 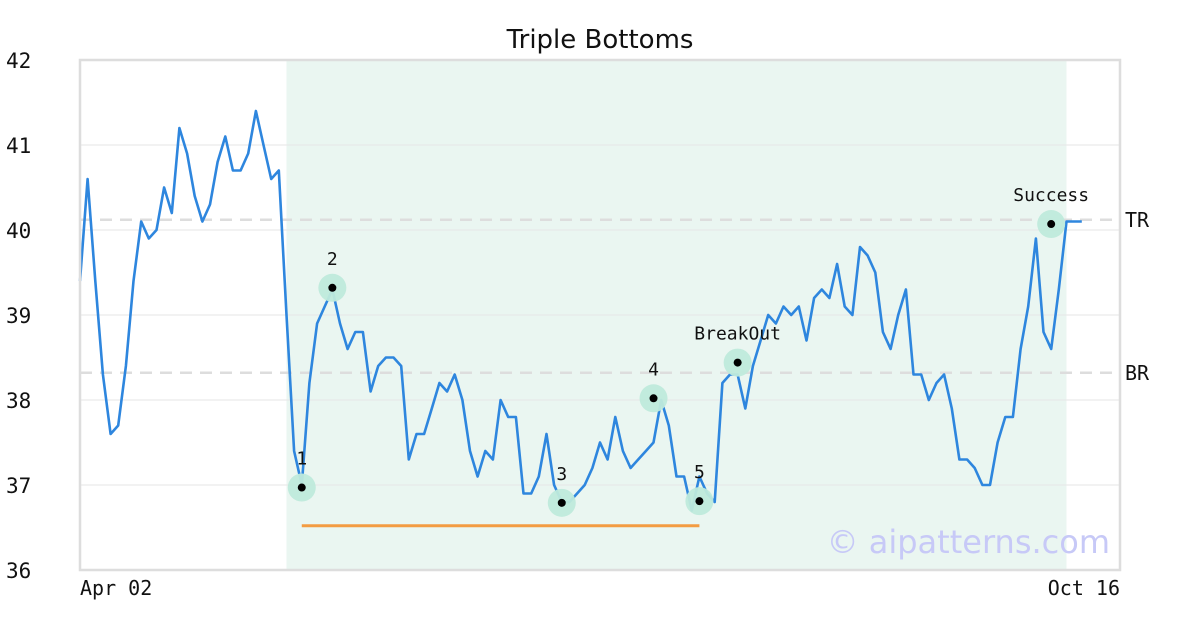 What do you see at coordinates (561, 474) in the screenshot?
I see `marker-label: 3` at bounding box center [561, 474].